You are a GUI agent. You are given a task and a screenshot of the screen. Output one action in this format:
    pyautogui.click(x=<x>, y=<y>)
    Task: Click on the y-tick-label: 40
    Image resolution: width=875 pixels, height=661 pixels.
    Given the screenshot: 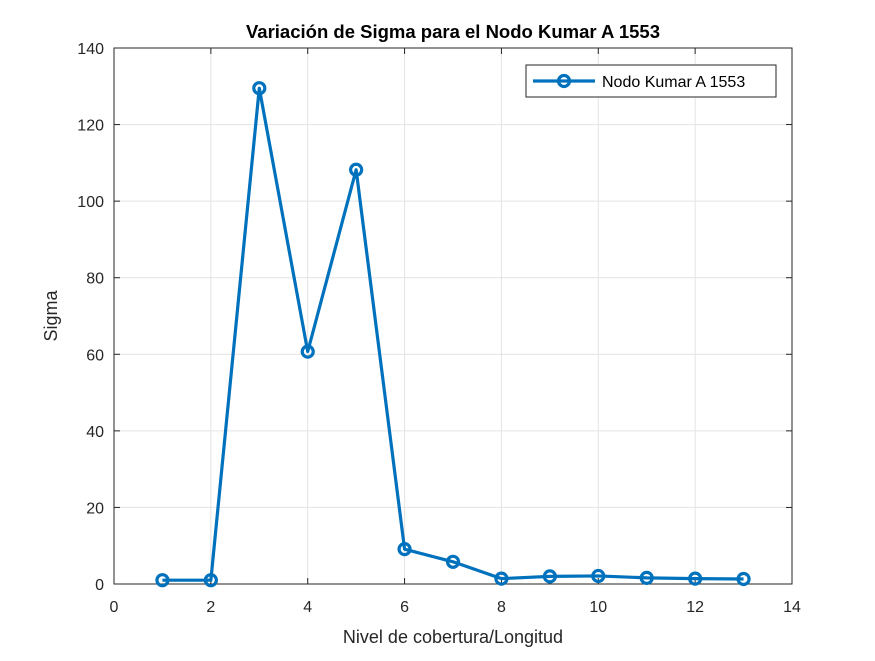 What is the action you would take?
    pyautogui.click(x=95, y=432)
    